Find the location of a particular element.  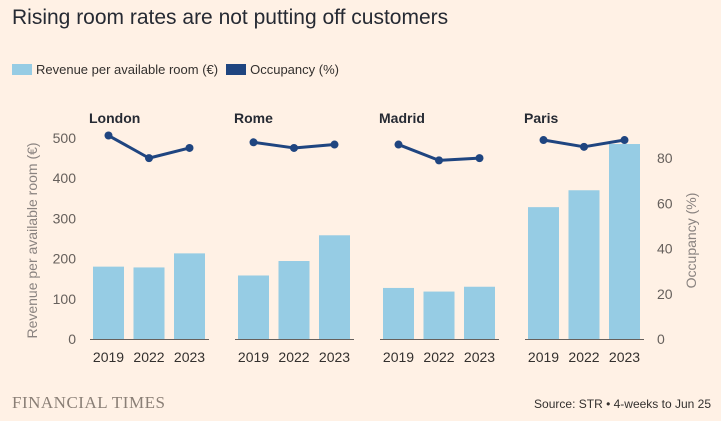

occupancy-point-paris-2019 is located at coordinates (543, 140).